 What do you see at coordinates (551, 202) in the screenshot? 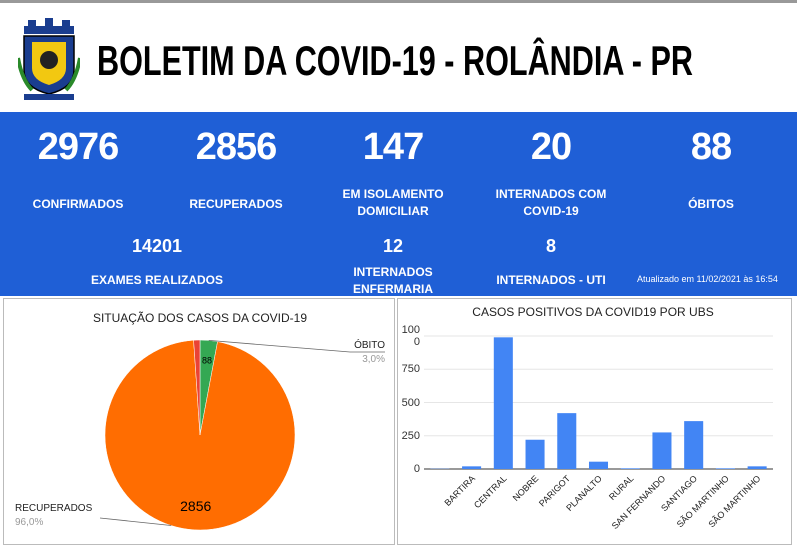
I see `stat-label: INTERNADOS COM COVID-19` at bounding box center [551, 202].